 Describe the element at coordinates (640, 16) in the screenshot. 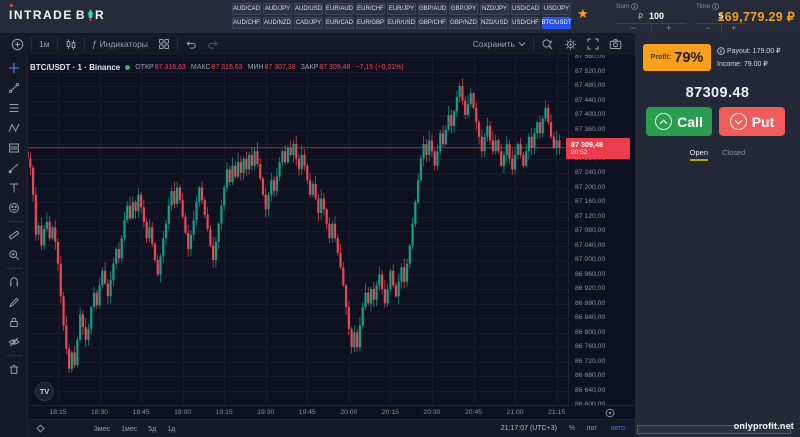

I see `sum-currency: ₽` at that location.